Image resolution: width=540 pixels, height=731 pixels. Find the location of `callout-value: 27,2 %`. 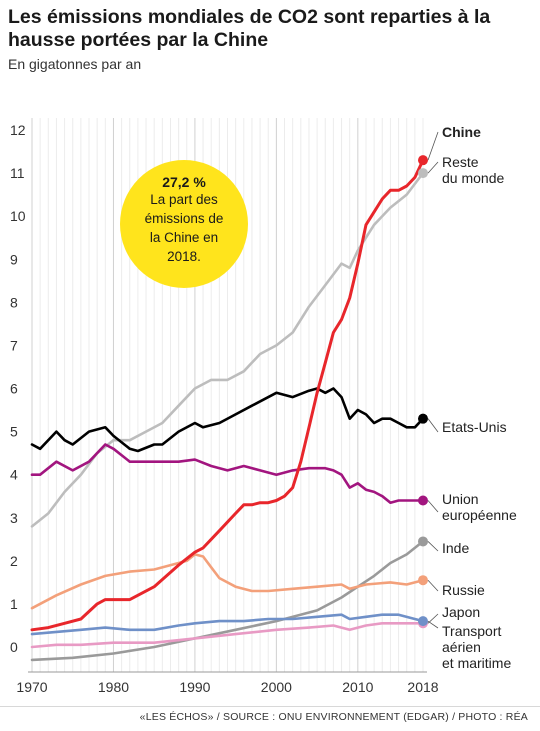

callout-value: 27,2 % is located at coordinates (184, 182).